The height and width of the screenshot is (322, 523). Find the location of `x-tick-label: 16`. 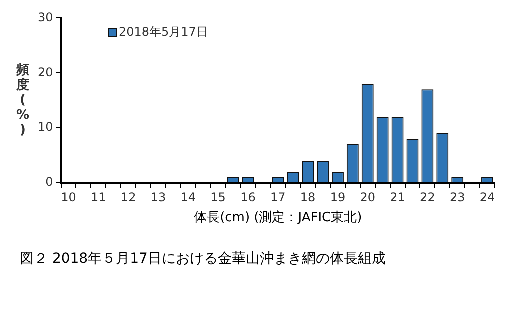

x-tick-label: 16 is located at coordinates (248, 197).